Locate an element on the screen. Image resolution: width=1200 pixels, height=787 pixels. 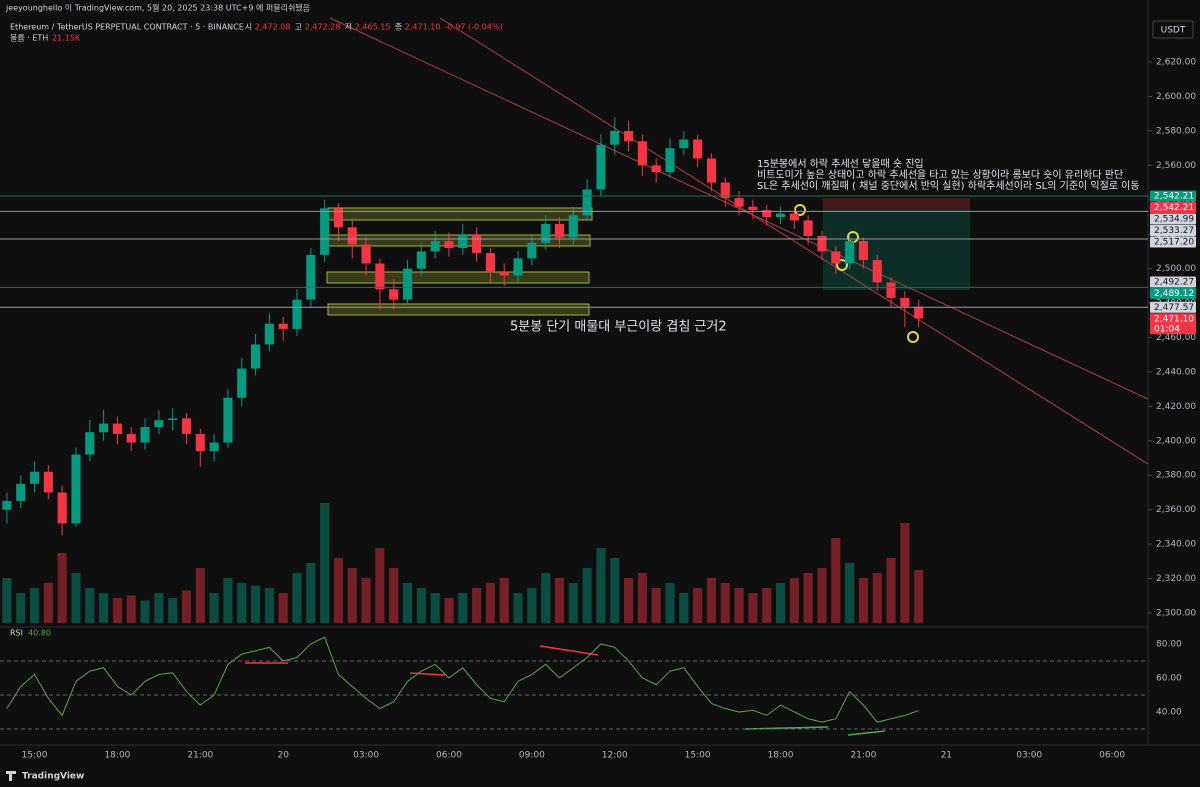
rsi-tick-label: 40.00 is located at coordinates (1169, 712).